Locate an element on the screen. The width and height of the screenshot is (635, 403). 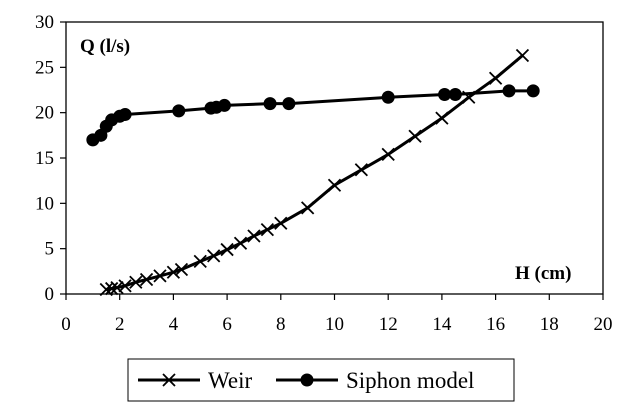
legend-label: Siphon model is located at coordinates (410, 380).